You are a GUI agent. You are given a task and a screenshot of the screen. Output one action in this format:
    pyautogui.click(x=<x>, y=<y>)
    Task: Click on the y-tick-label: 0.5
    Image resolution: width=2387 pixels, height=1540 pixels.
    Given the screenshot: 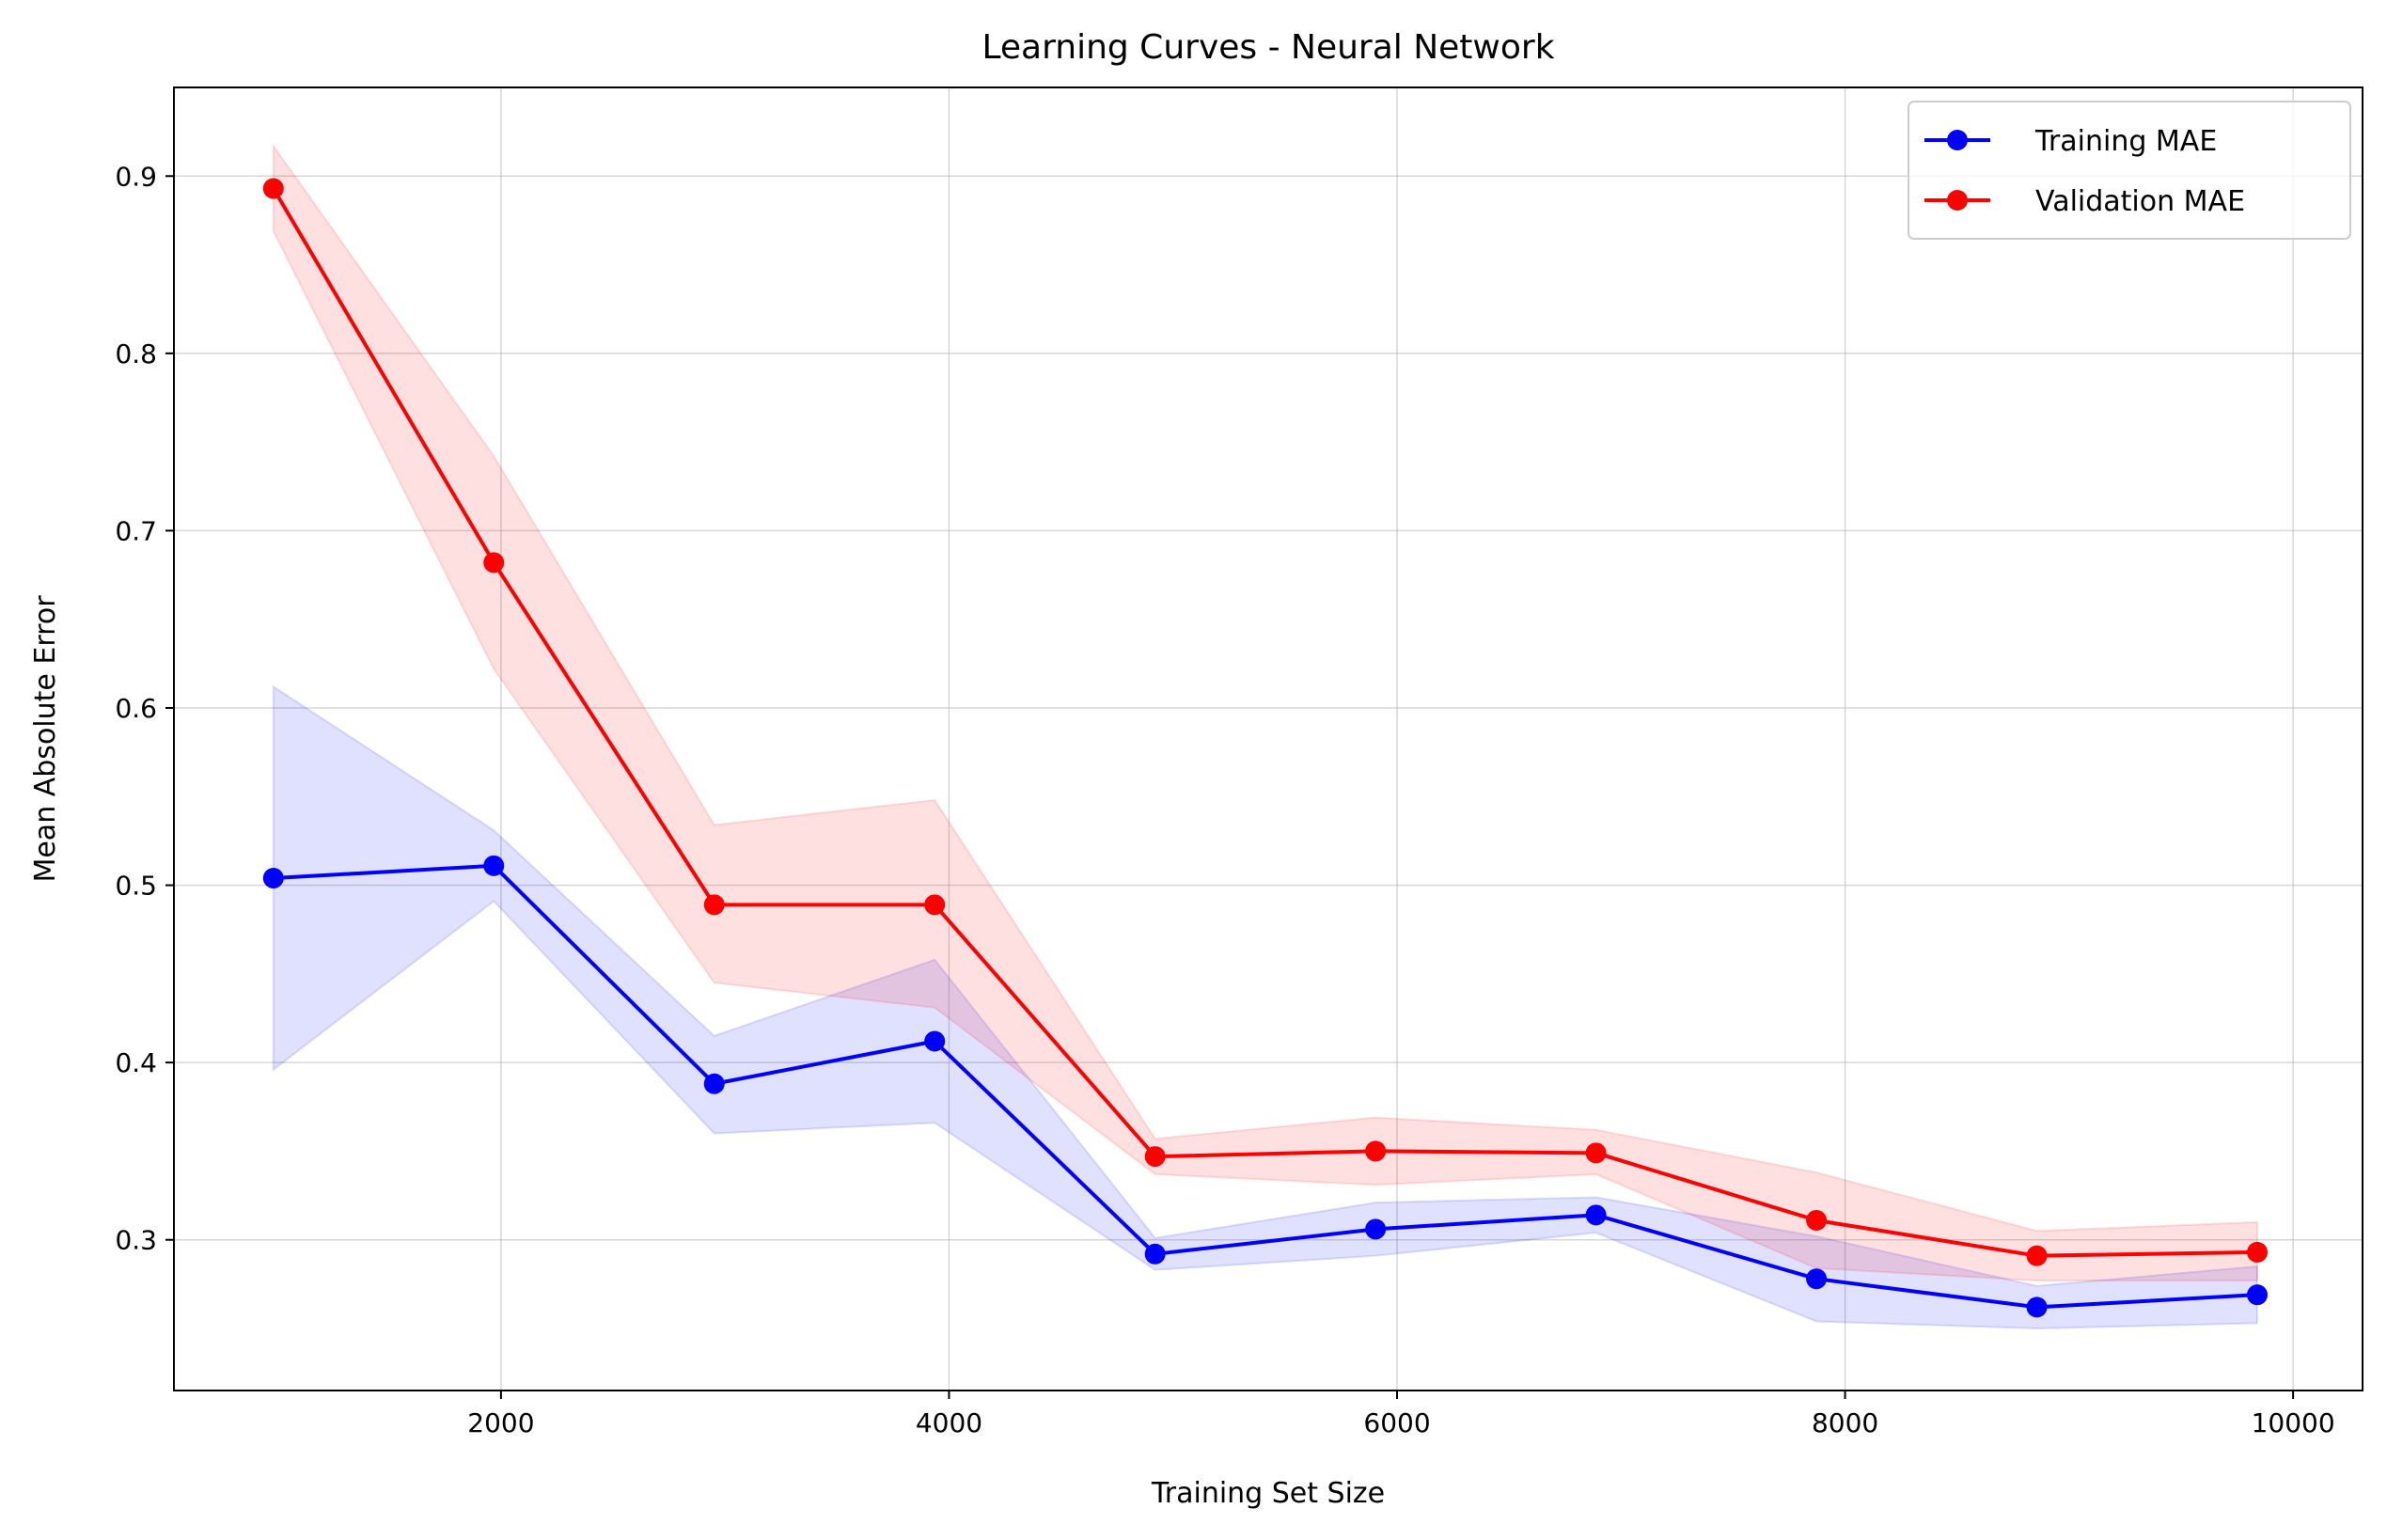 What is the action you would take?
    pyautogui.click(x=136, y=887)
    